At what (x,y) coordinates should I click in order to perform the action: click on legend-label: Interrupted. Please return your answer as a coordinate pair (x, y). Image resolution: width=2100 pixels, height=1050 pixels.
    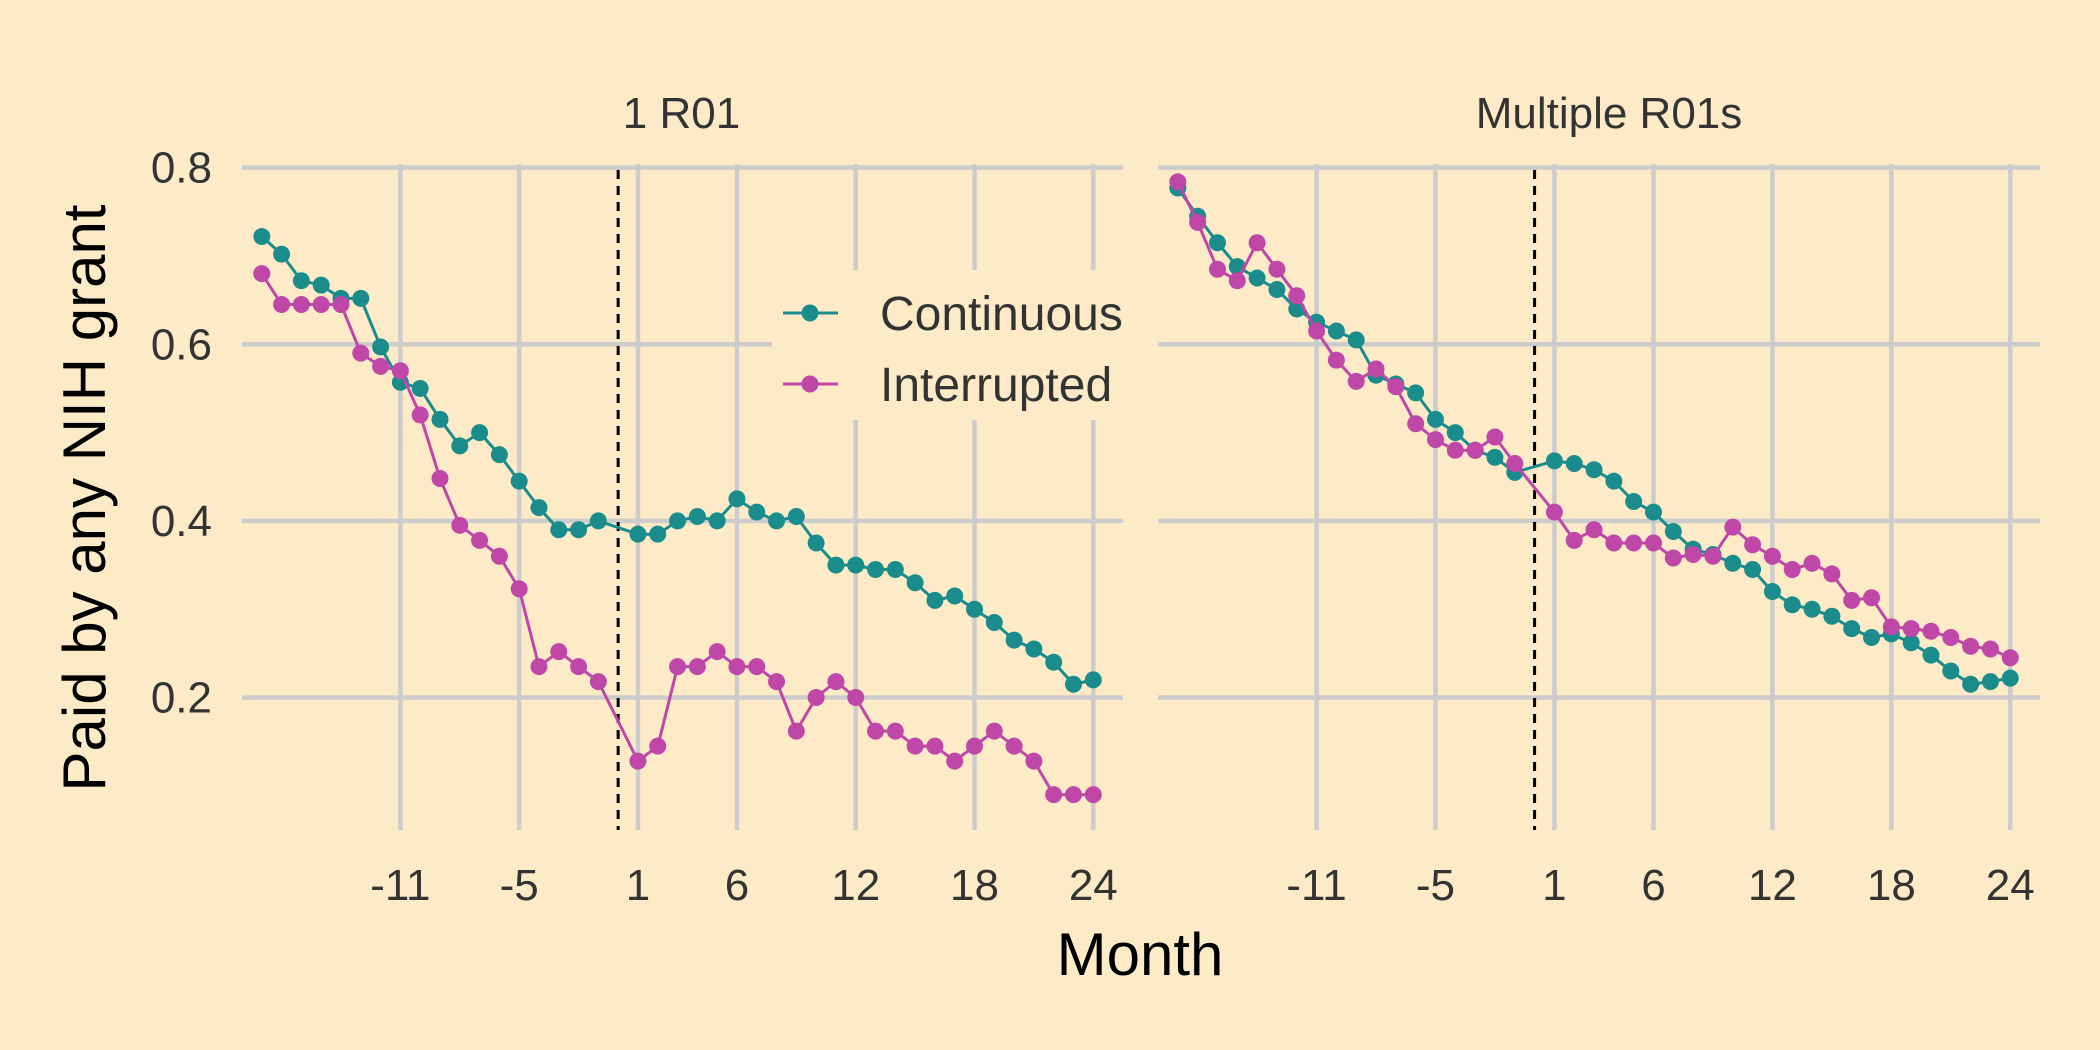
    Looking at the image, I should click on (996, 385).